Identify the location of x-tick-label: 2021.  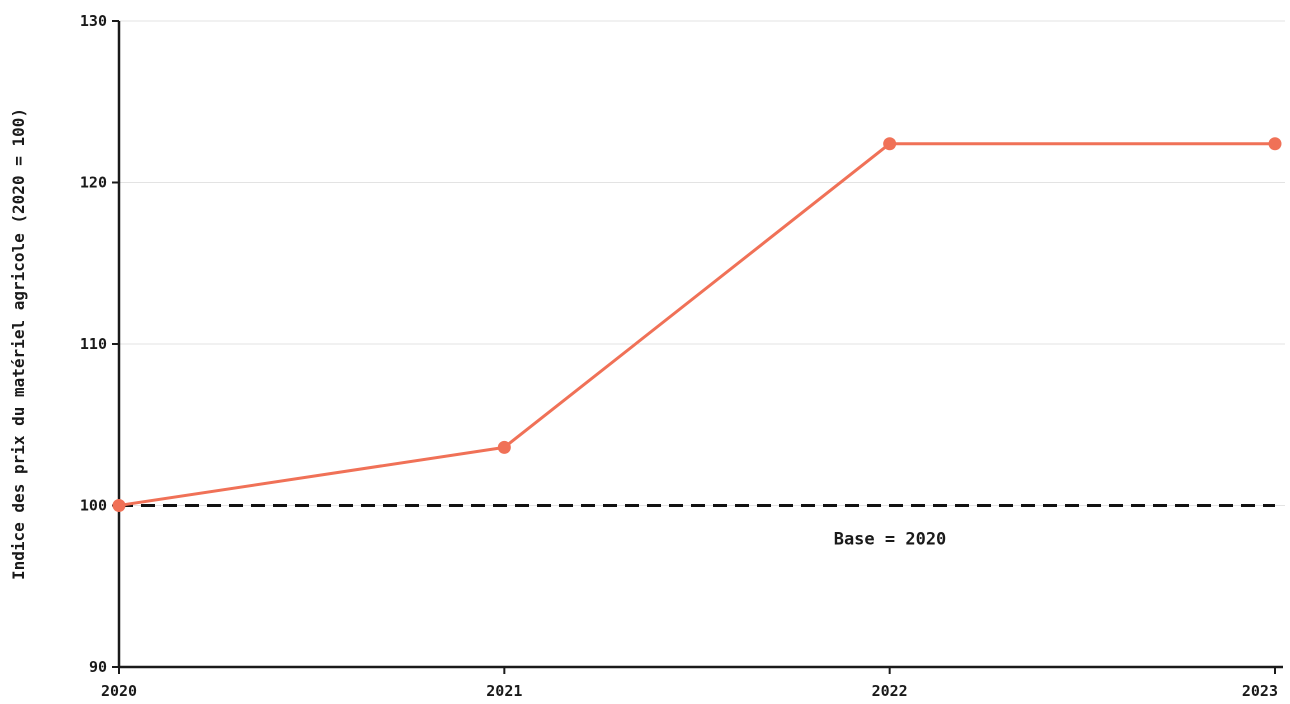
(504, 691).